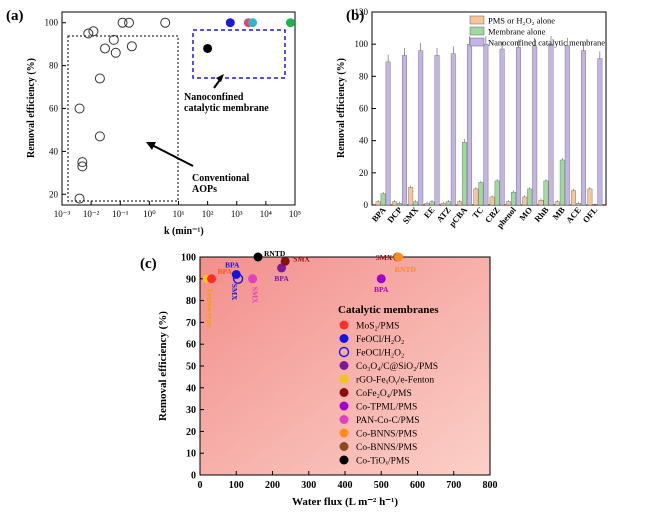  I want to click on chart-b-category-label: MO, so click(525, 214).